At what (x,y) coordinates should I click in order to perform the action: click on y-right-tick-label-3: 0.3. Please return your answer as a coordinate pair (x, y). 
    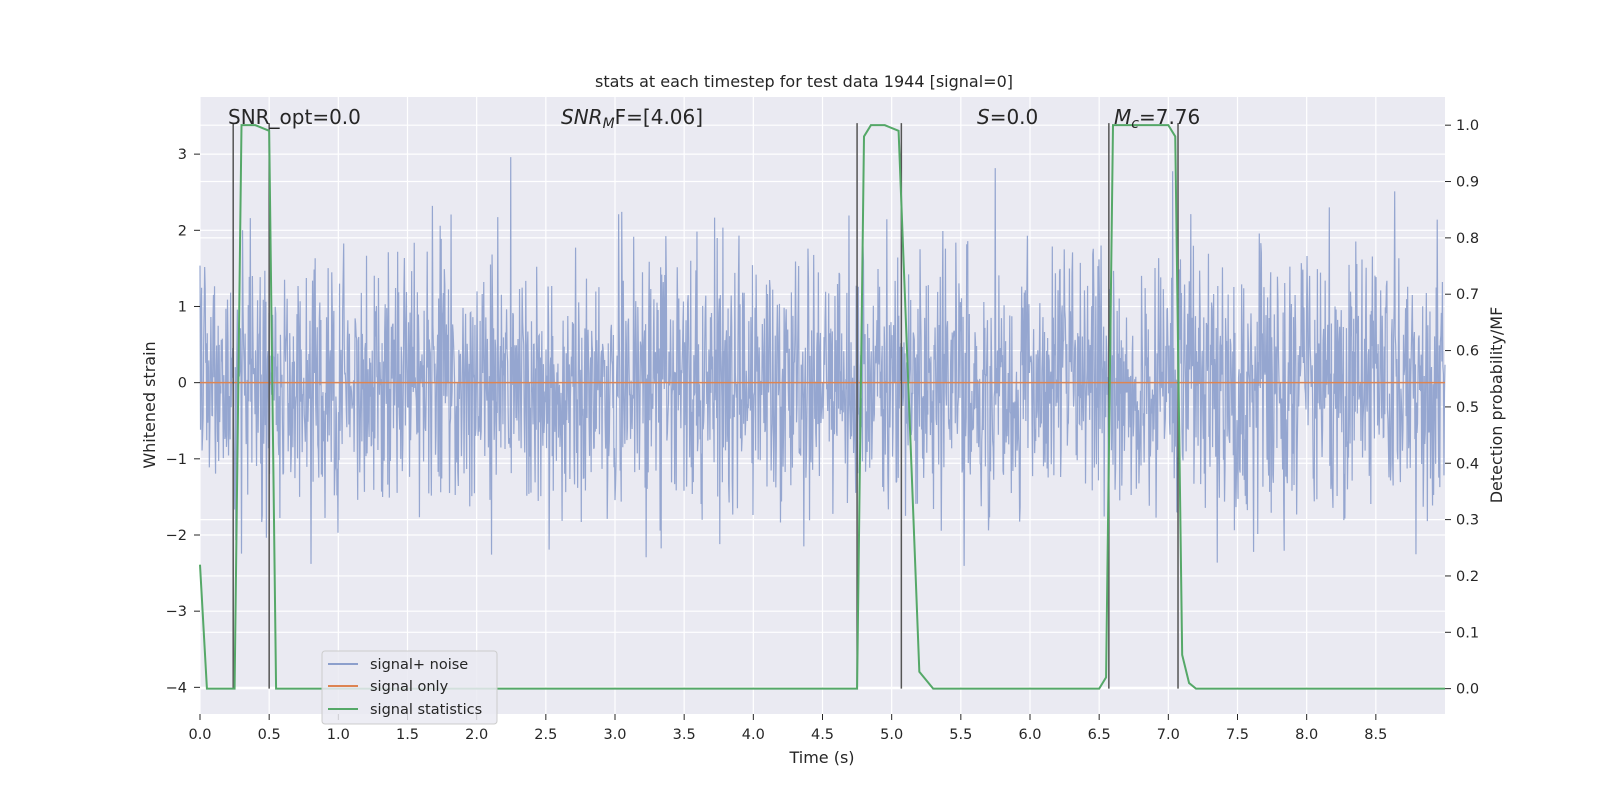
    Looking at the image, I should click on (1467, 521).